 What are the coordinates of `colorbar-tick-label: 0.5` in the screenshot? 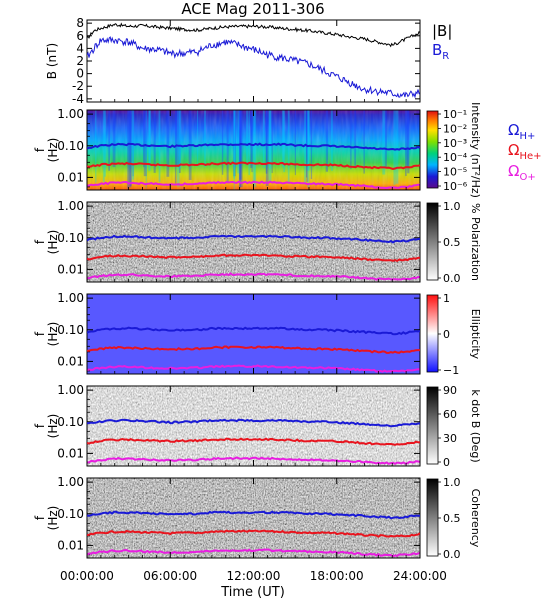 It's located at (452, 518).